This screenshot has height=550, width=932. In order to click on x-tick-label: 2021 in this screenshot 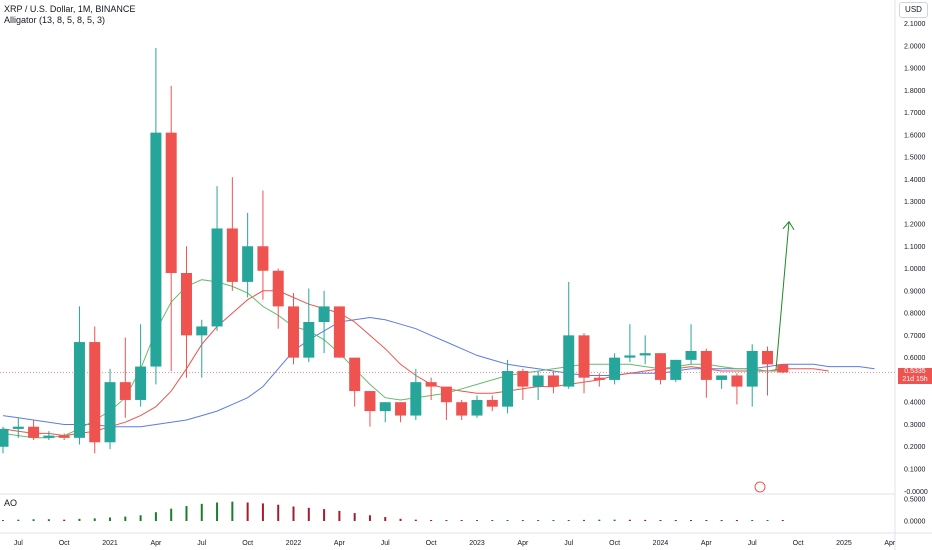, I will do `click(110, 543)`.